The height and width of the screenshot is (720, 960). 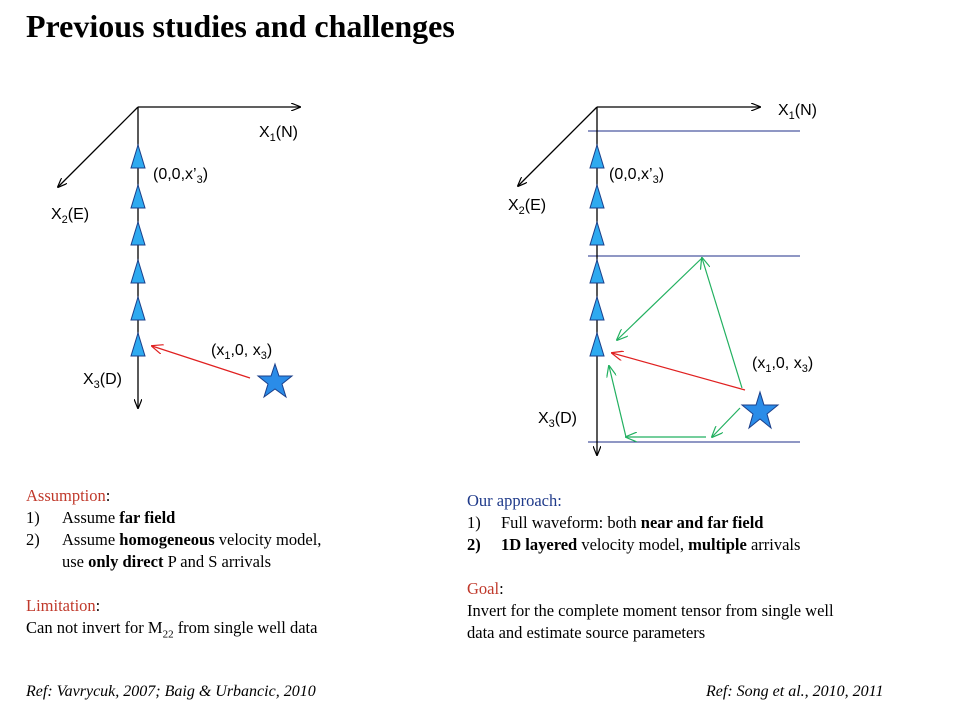 I want to click on goal-heading-line: Goal:, so click(x=485, y=588).